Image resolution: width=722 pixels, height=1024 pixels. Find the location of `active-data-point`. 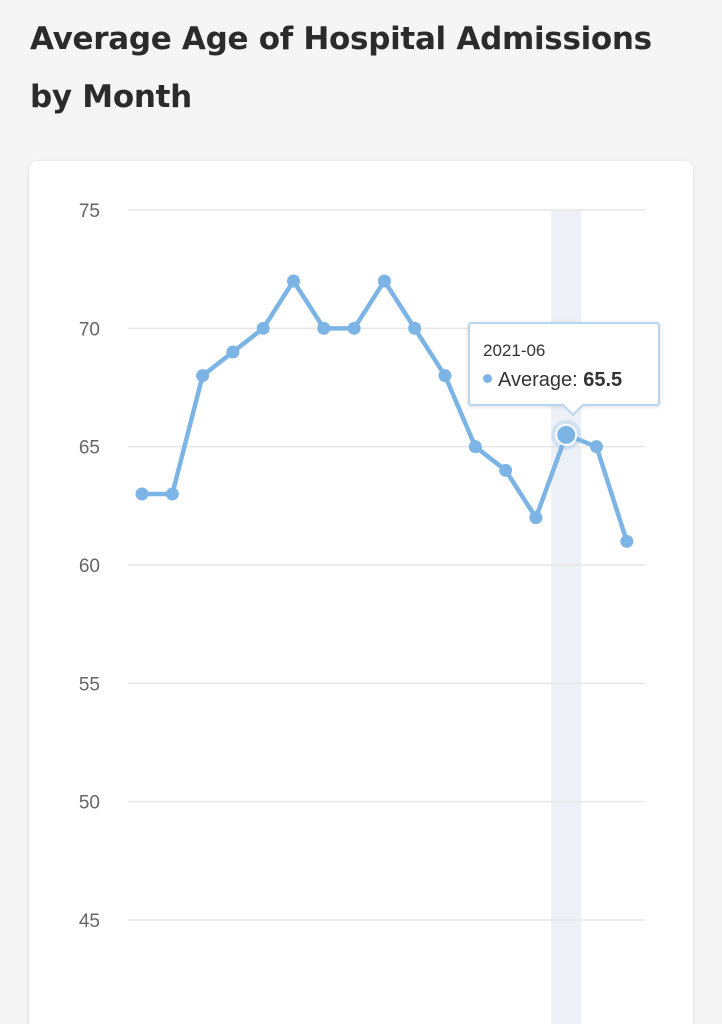

active-data-point is located at coordinates (566, 434).